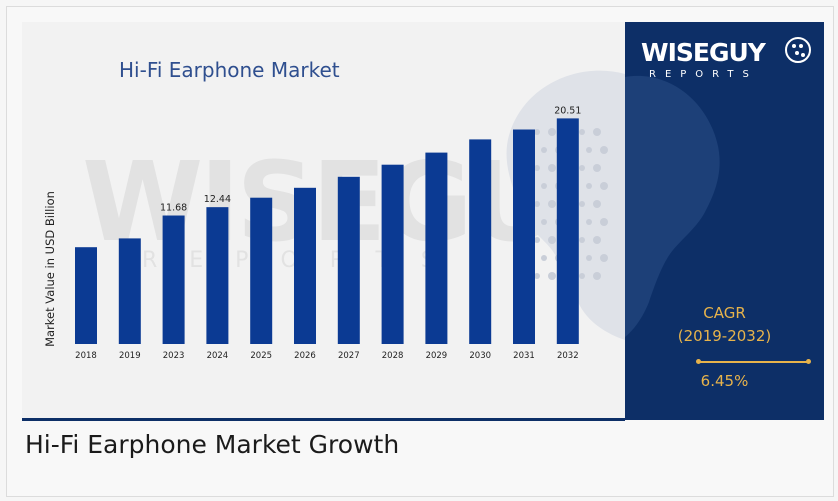  Describe the element at coordinates (436, 248) in the screenshot. I see `bar-2029` at that location.